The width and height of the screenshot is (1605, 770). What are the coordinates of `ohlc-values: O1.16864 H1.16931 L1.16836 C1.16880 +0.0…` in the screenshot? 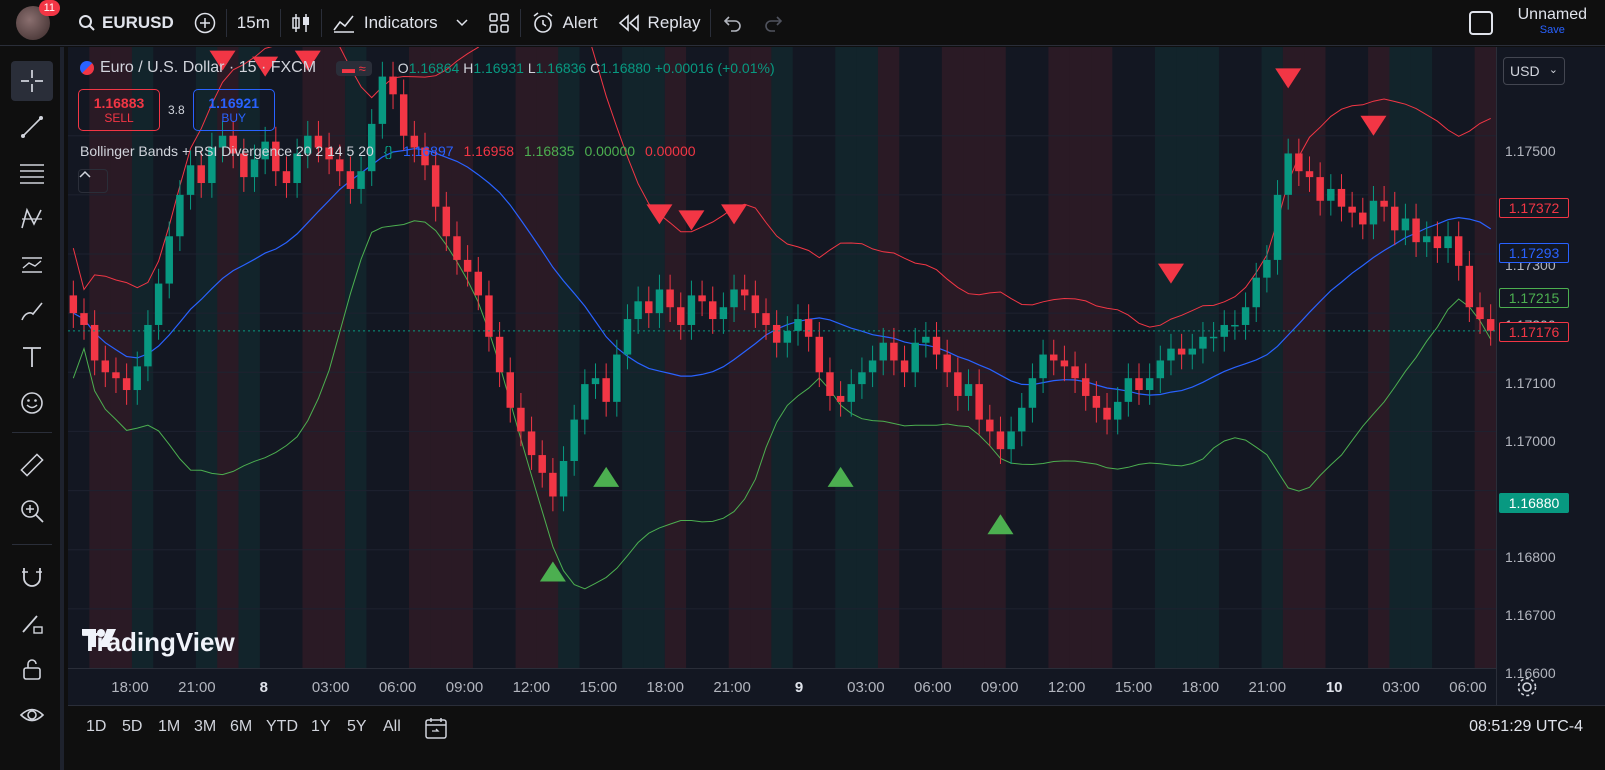 It's located at (586, 68).